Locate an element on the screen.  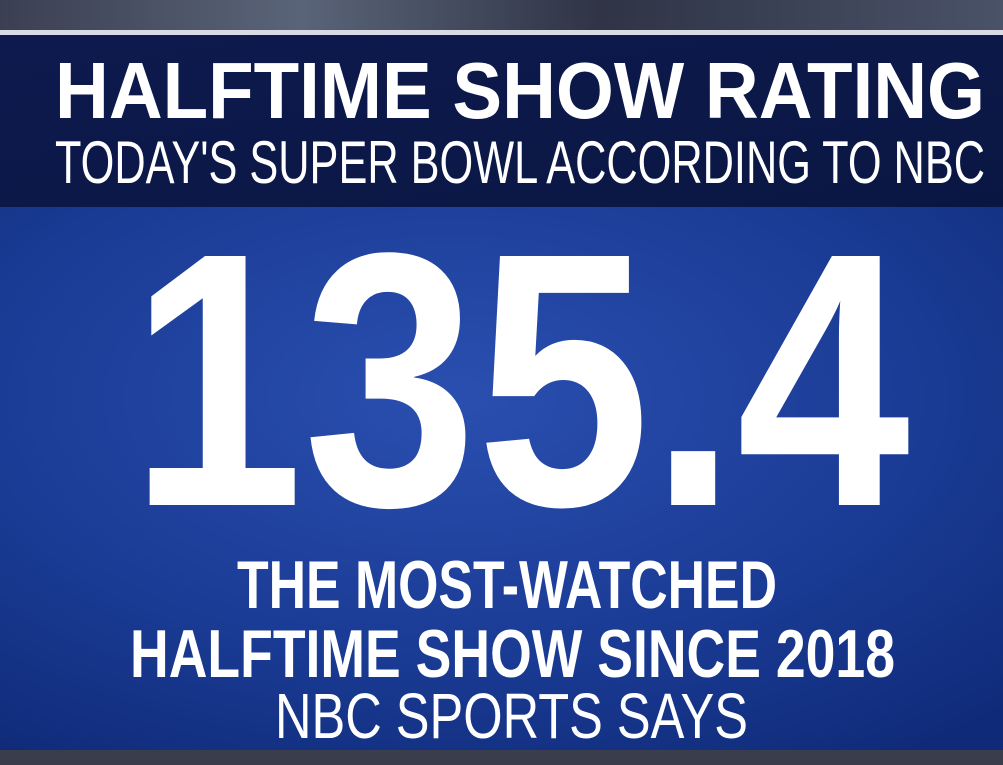
caption-line: HALFTIME SHOW SINCE 2018 is located at coordinates (512, 654).